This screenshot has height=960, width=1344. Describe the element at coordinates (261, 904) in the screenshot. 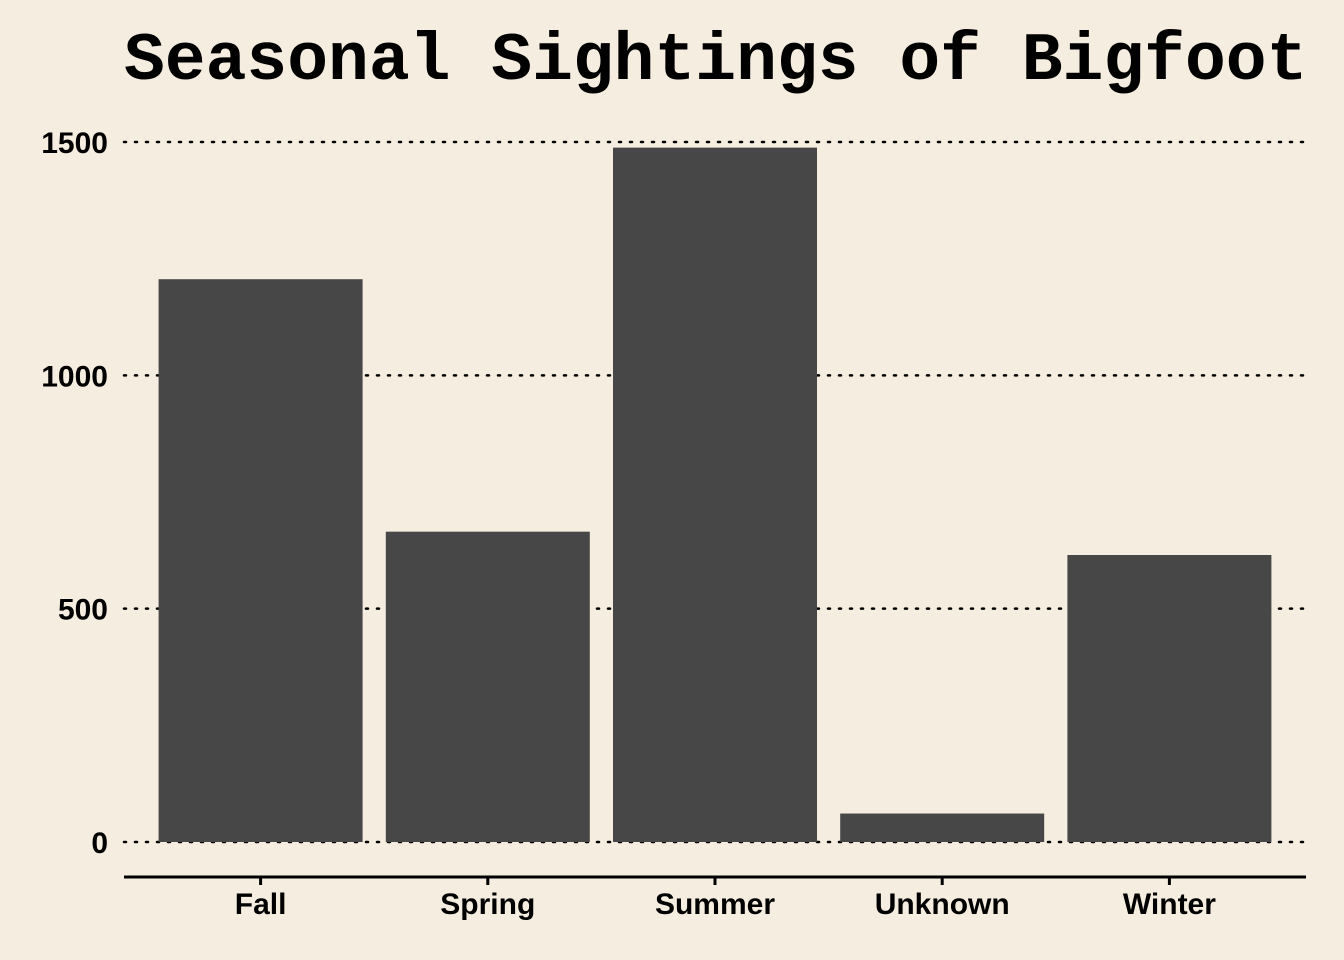

I see `x-tick-label: Fall` at that location.